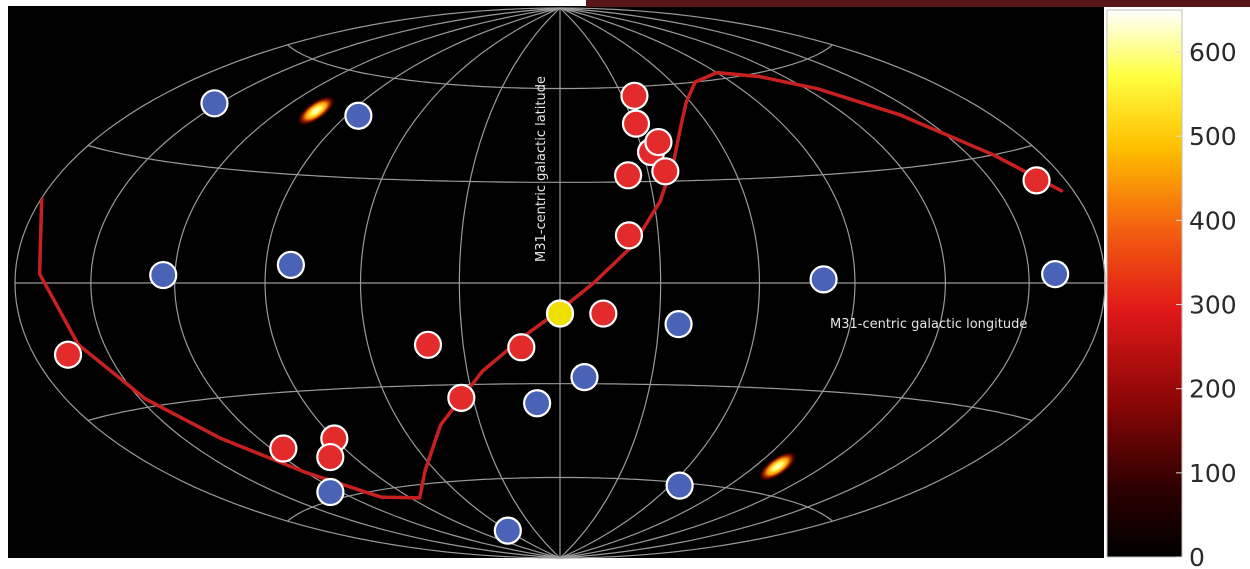  I want to click on colorbar-tick-label: 500, so click(1213, 136).